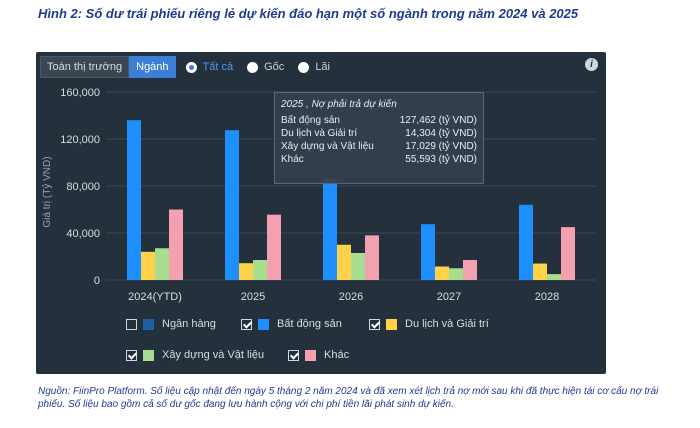 This screenshot has width=700, height=428. I want to click on legend-item-real-estate: Bất động sản, so click(291, 324).